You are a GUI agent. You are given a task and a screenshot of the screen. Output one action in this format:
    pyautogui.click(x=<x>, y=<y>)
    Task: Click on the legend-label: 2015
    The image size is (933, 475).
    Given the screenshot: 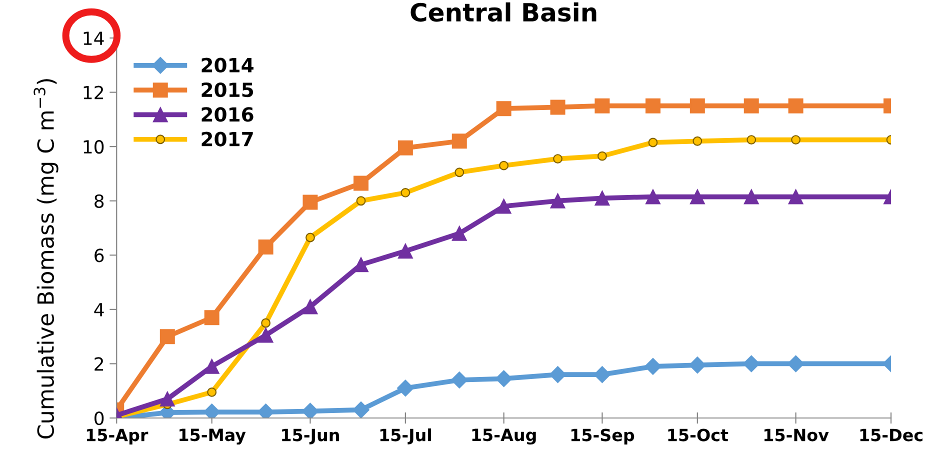 What is the action you would take?
    pyautogui.click(x=227, y=90)
    